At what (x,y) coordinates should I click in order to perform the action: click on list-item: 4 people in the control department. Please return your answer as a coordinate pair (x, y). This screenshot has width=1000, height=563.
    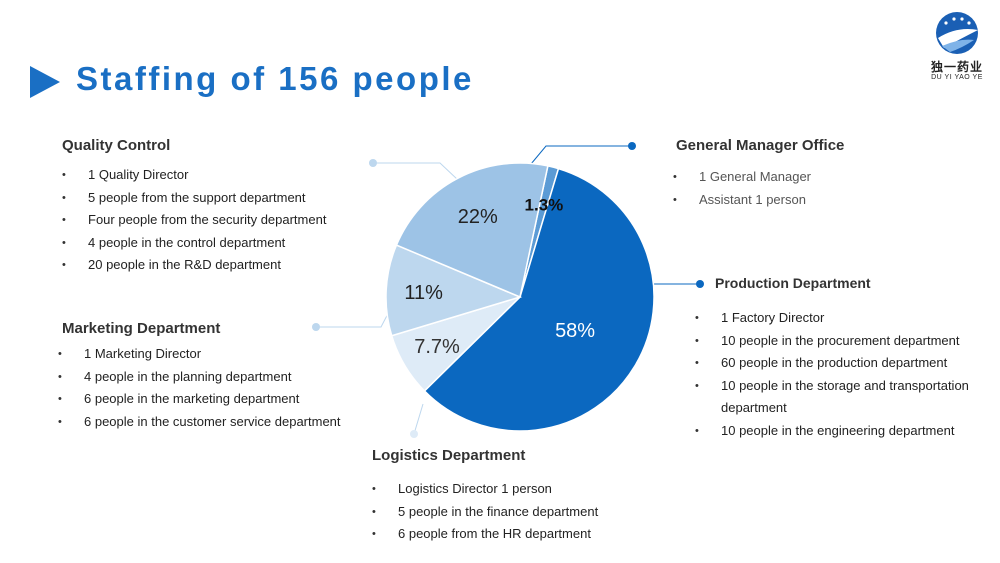
    Looking at the image, I should click on (222, 243).